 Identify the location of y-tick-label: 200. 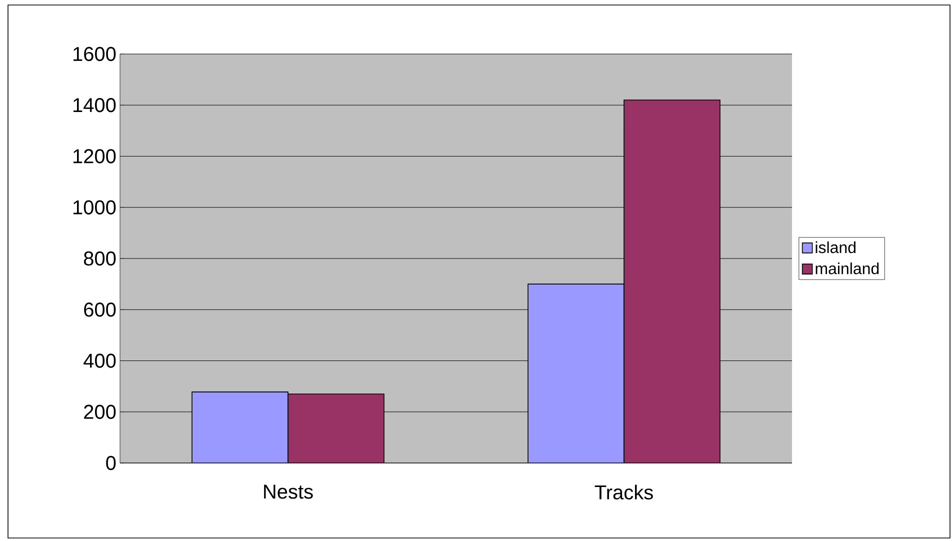
(100, 411).